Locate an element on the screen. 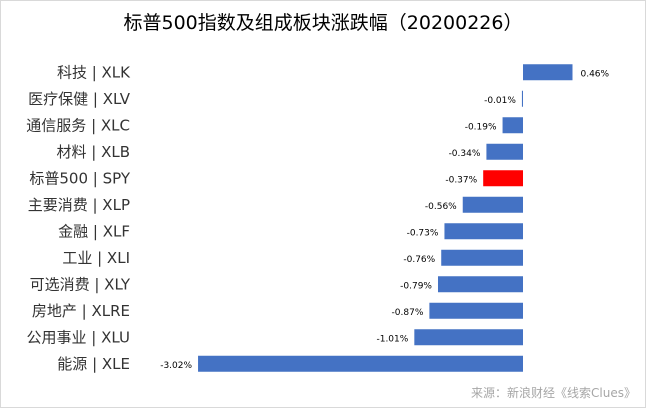 The height and width of the screenshot is (408, 646). data-label: -0.73% is located at coordinates (423, 233).